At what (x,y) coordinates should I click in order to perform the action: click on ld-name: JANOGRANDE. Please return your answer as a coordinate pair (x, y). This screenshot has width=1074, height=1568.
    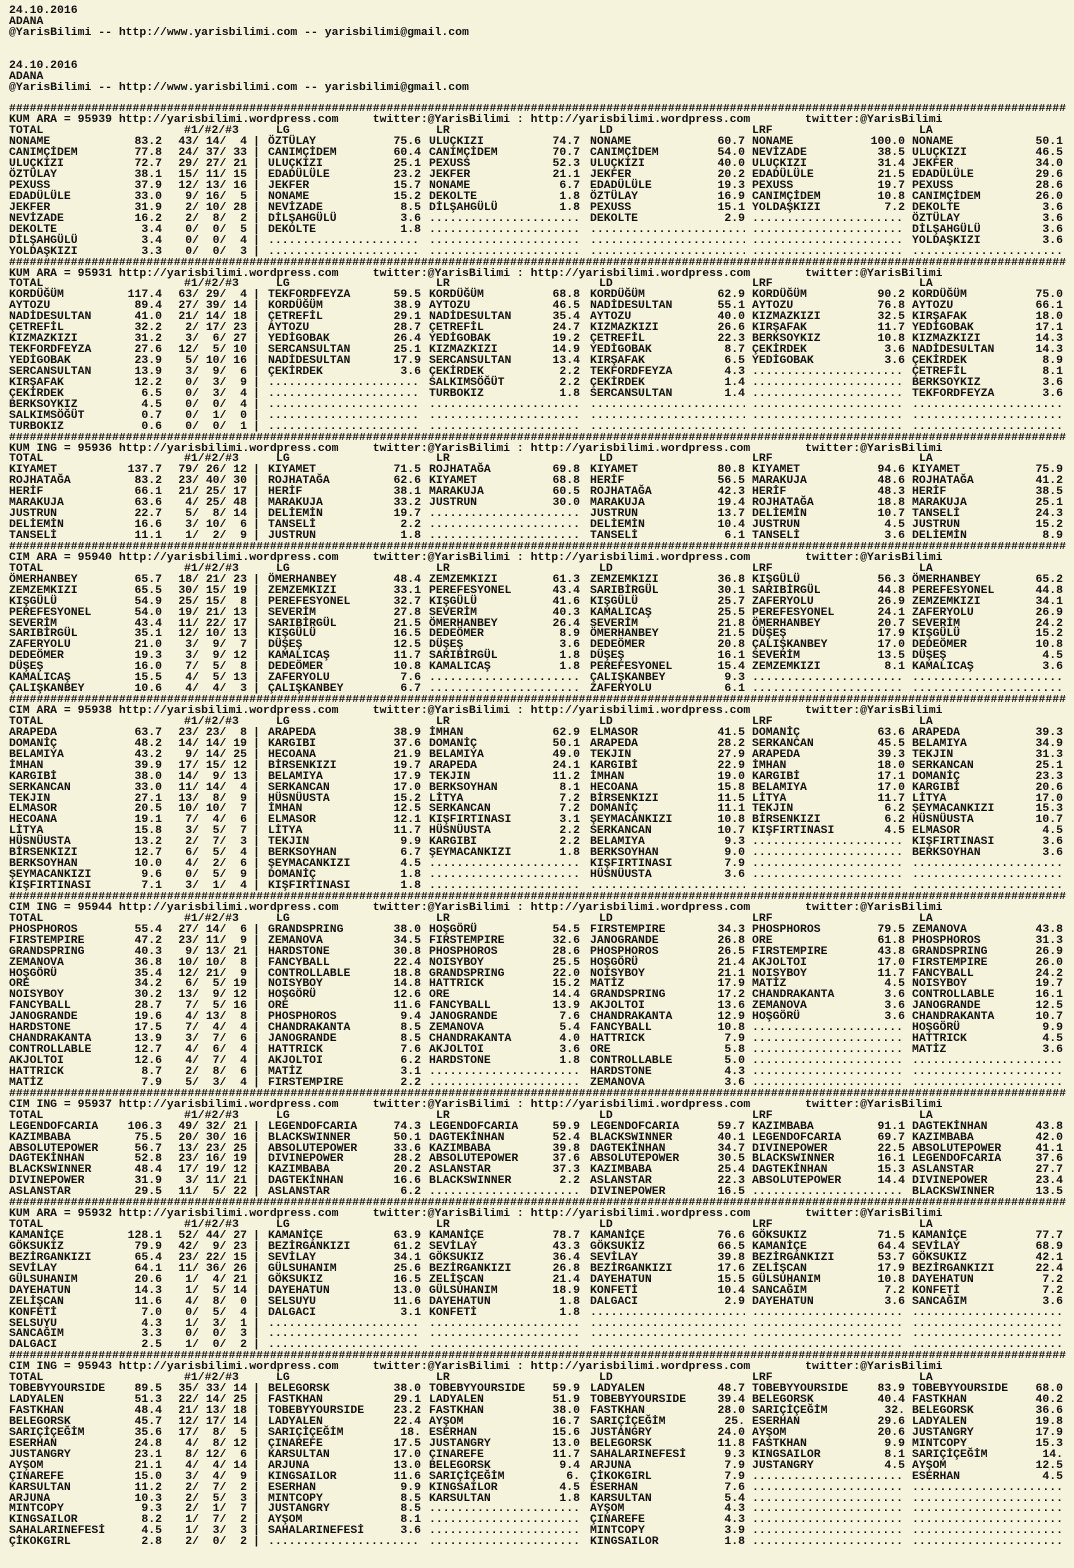
    Looking at the image, I should click on (624, 940).